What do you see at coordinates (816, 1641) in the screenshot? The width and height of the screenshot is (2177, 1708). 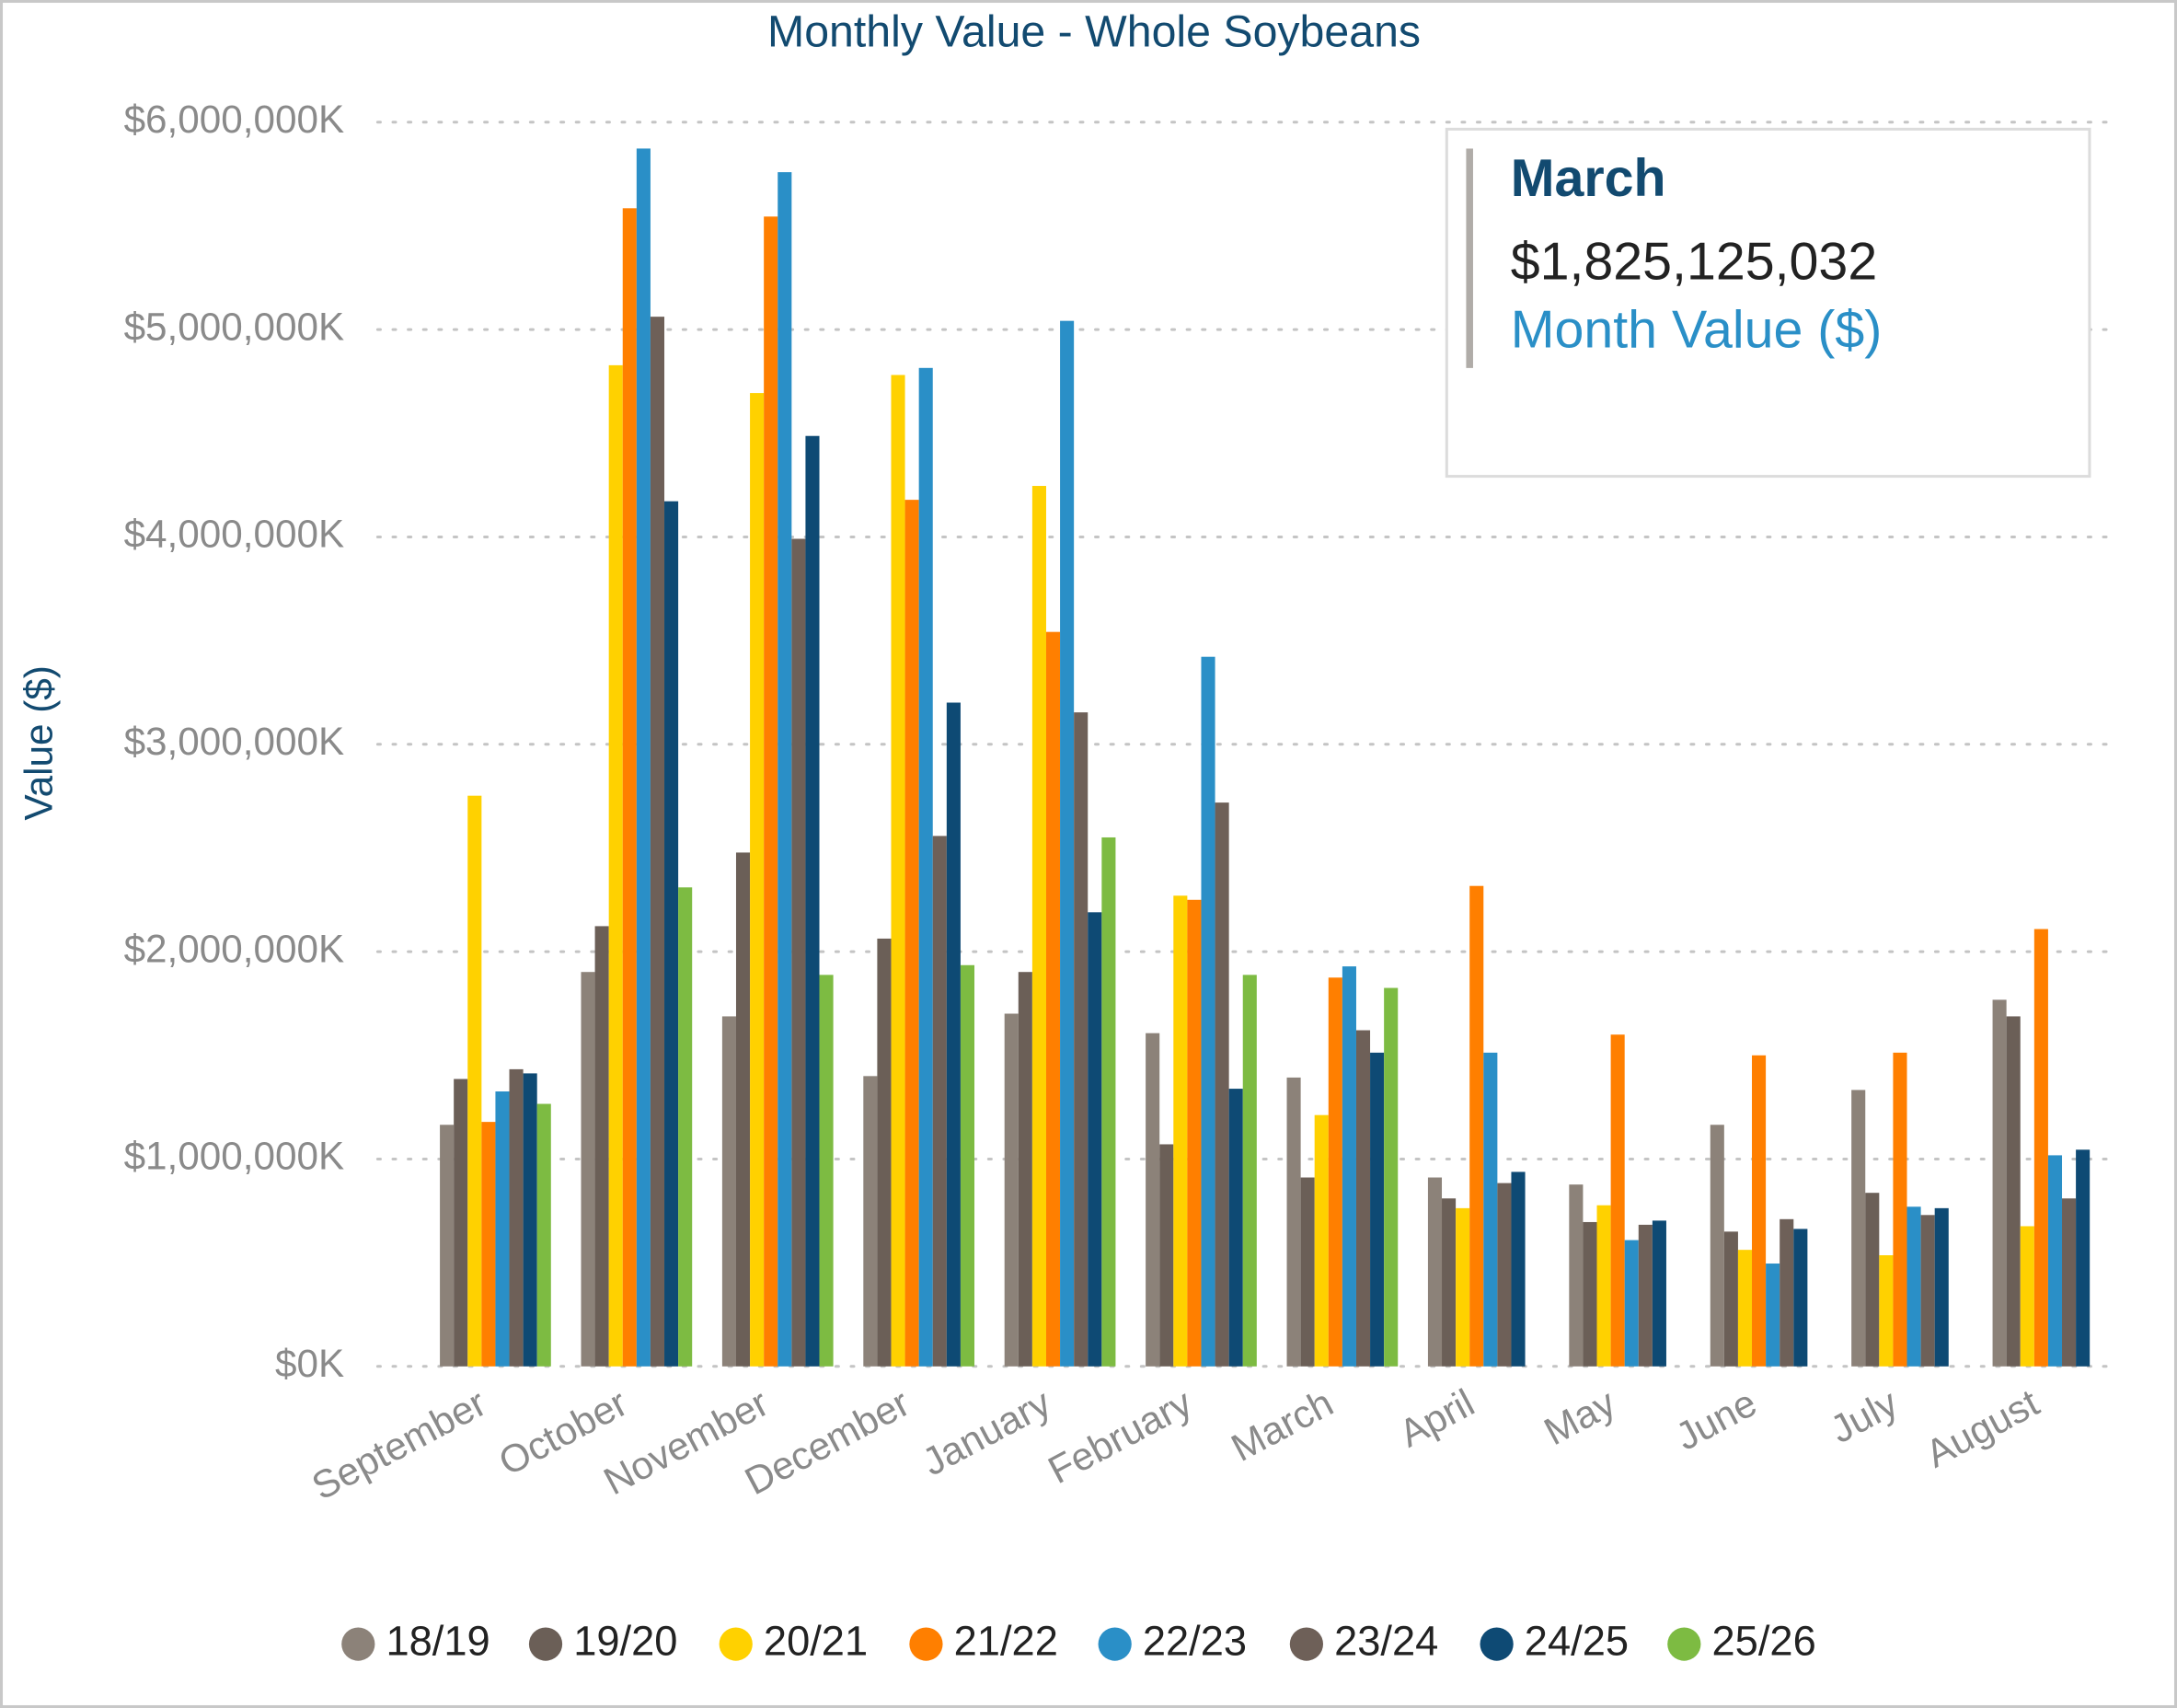 I see `legend-label: 20/21` at bounding box center [816, 1641].